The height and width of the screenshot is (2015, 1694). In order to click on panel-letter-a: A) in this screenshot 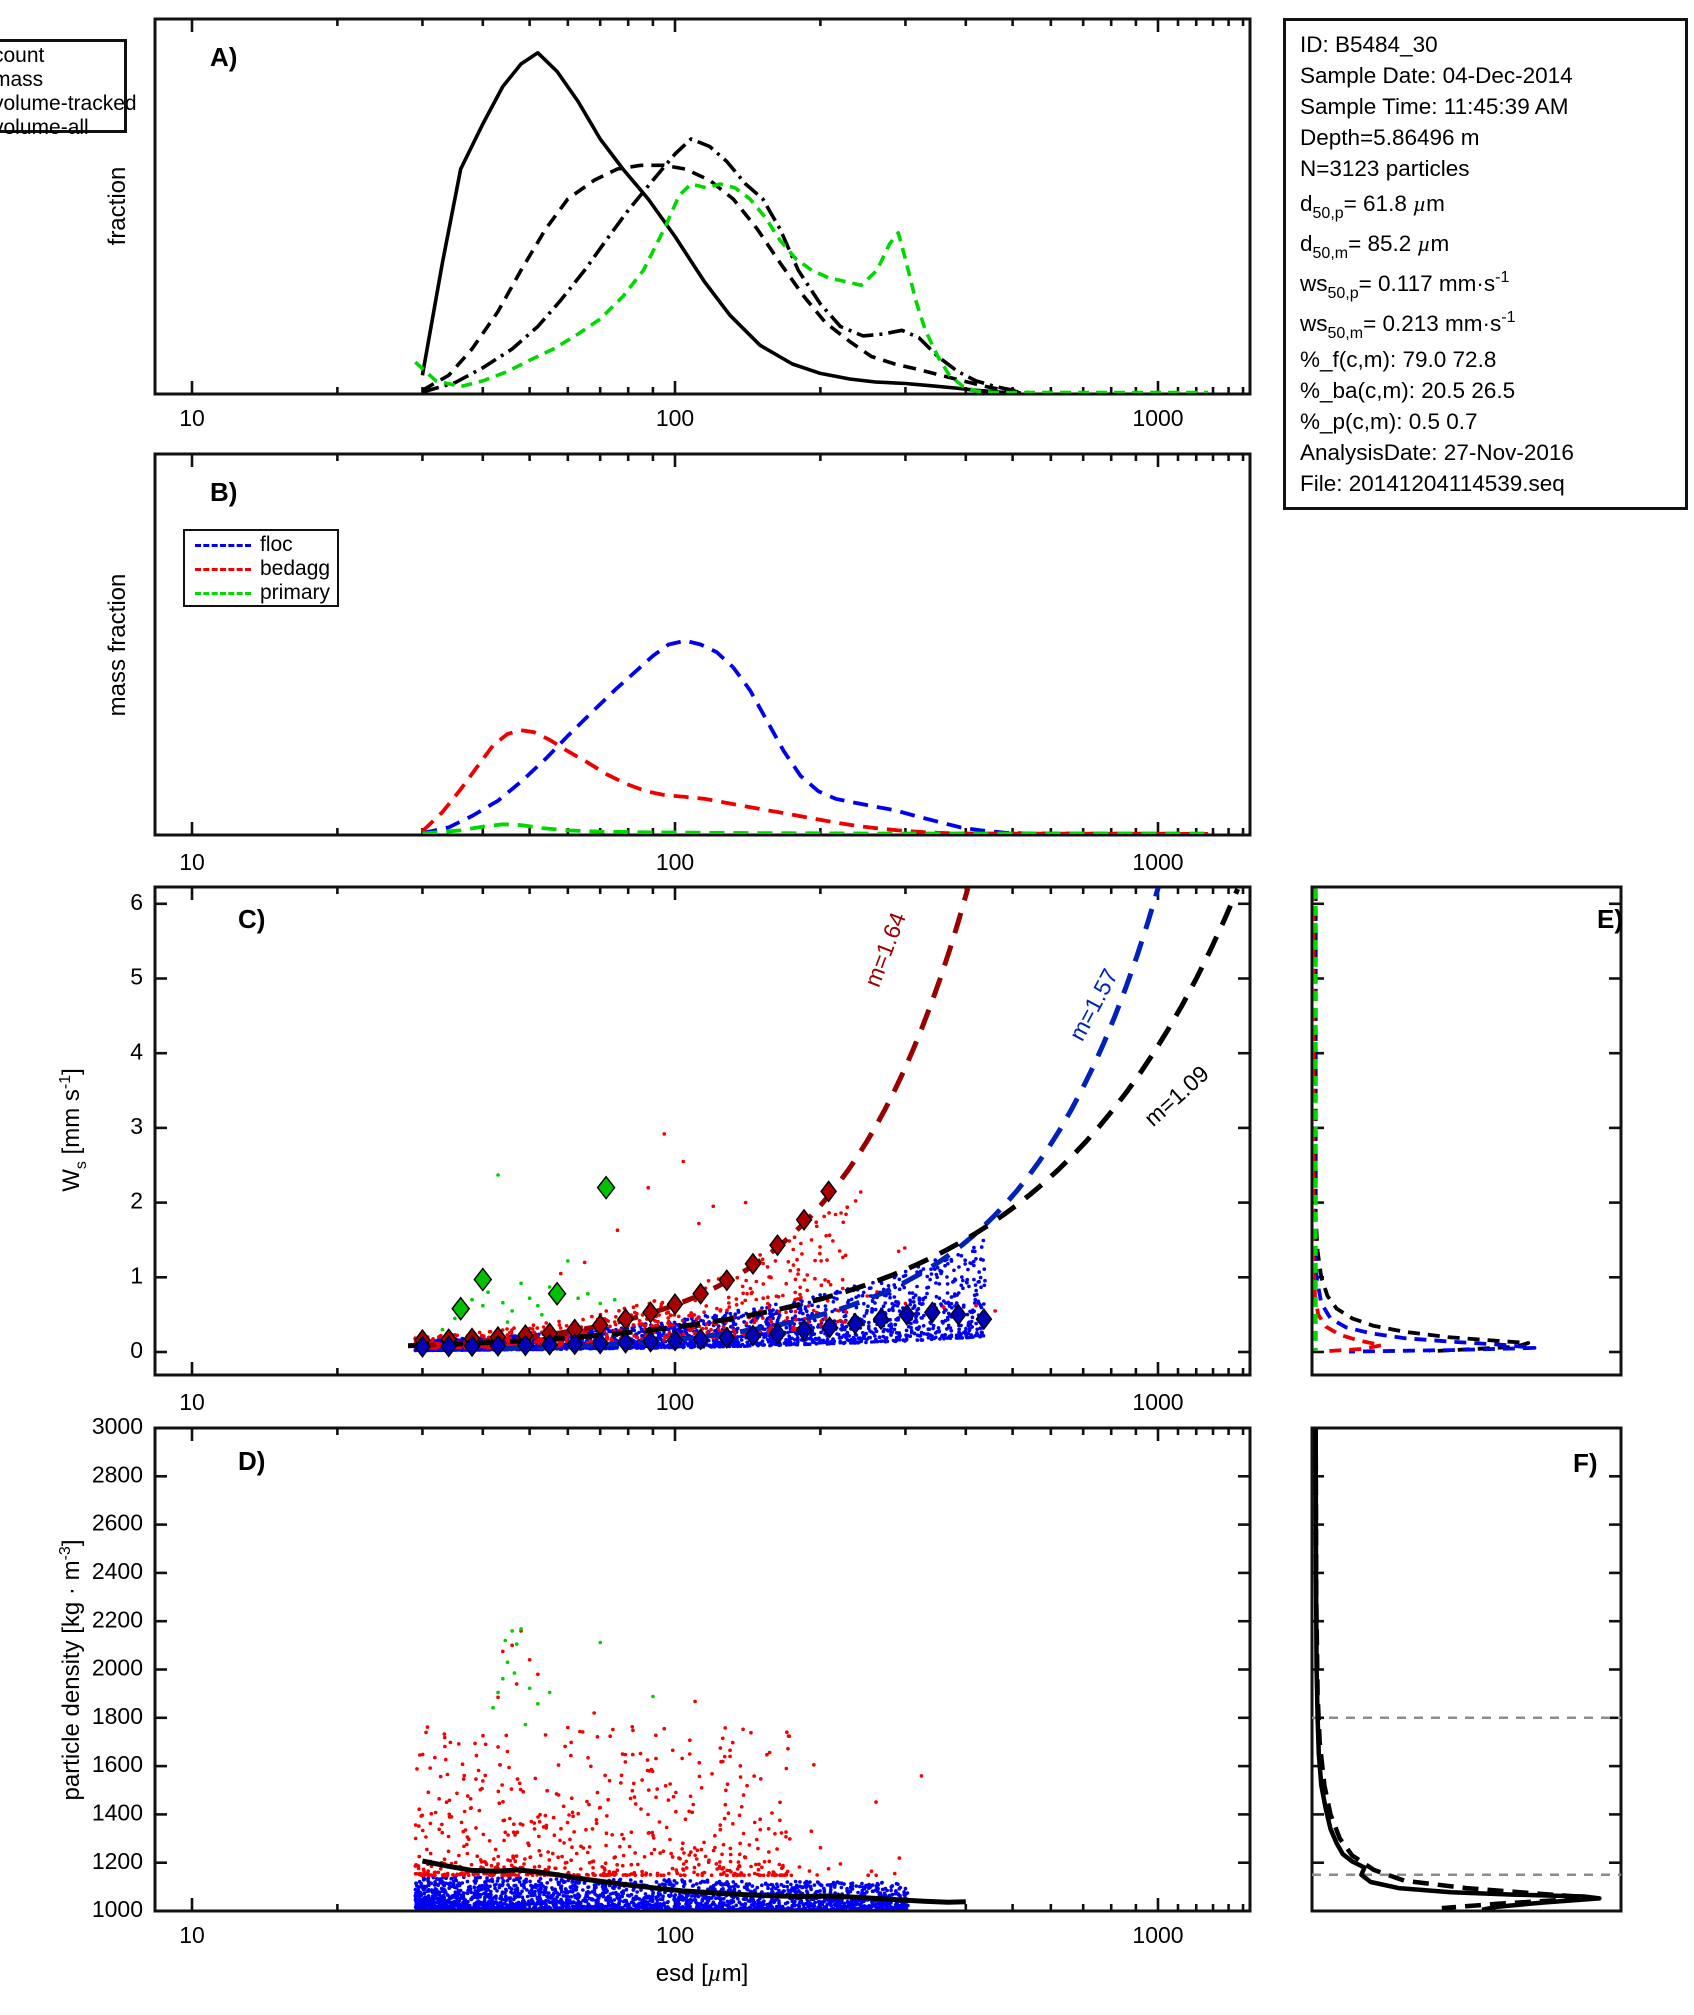, I will do `click(223, 57)`.